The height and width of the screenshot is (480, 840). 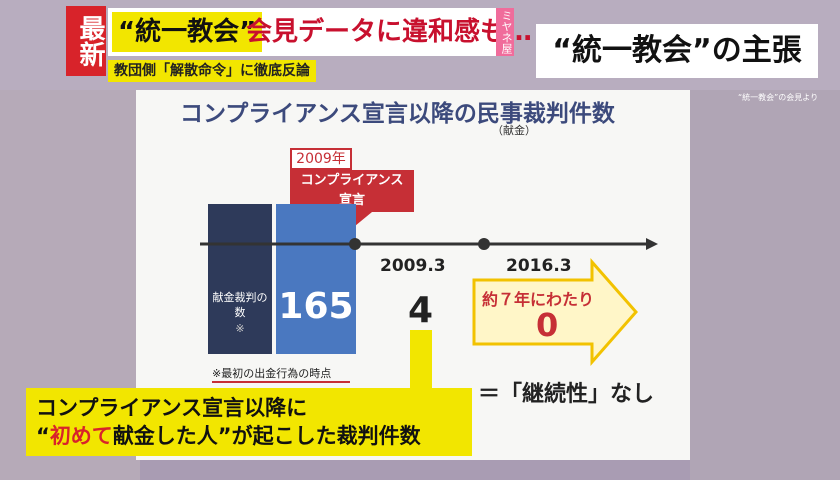 What do you see at coordinates (316, 306) in the screenshot?
I see `blue-bar-value: 165` at bounding box center [316, 306].